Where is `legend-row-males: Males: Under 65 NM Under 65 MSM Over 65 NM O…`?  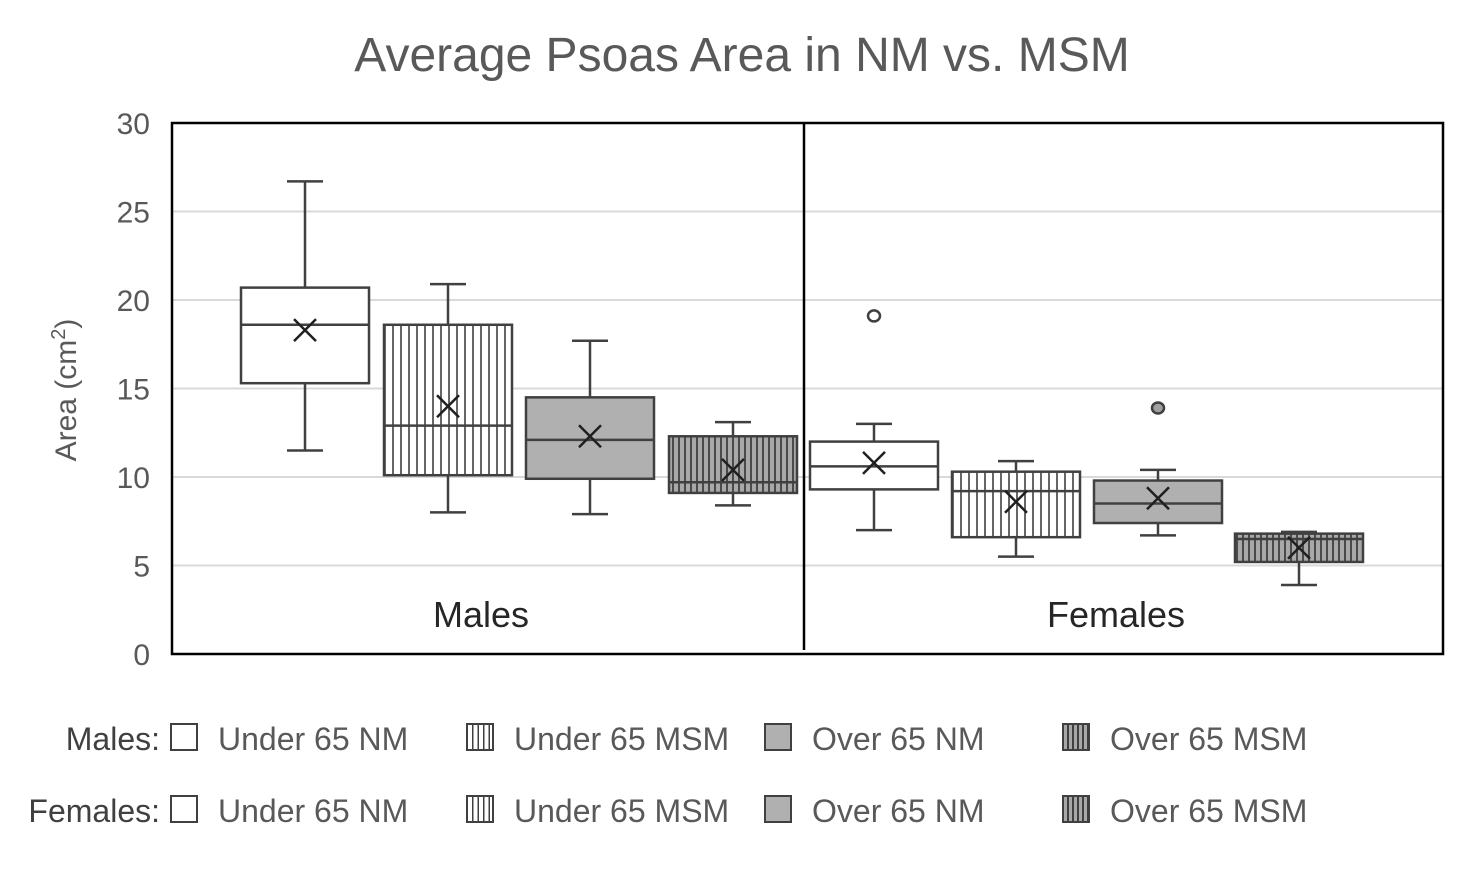
legend-row-males: Males: Under 65 NM Under 65 MSM Over 65 NM O… is located at coordinates (734, 739).